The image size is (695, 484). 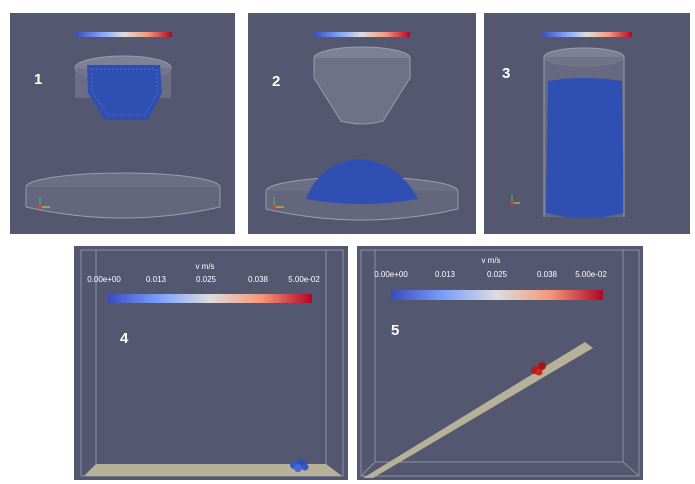 I want to click on hopper-cone, so click(x=362, y=91).